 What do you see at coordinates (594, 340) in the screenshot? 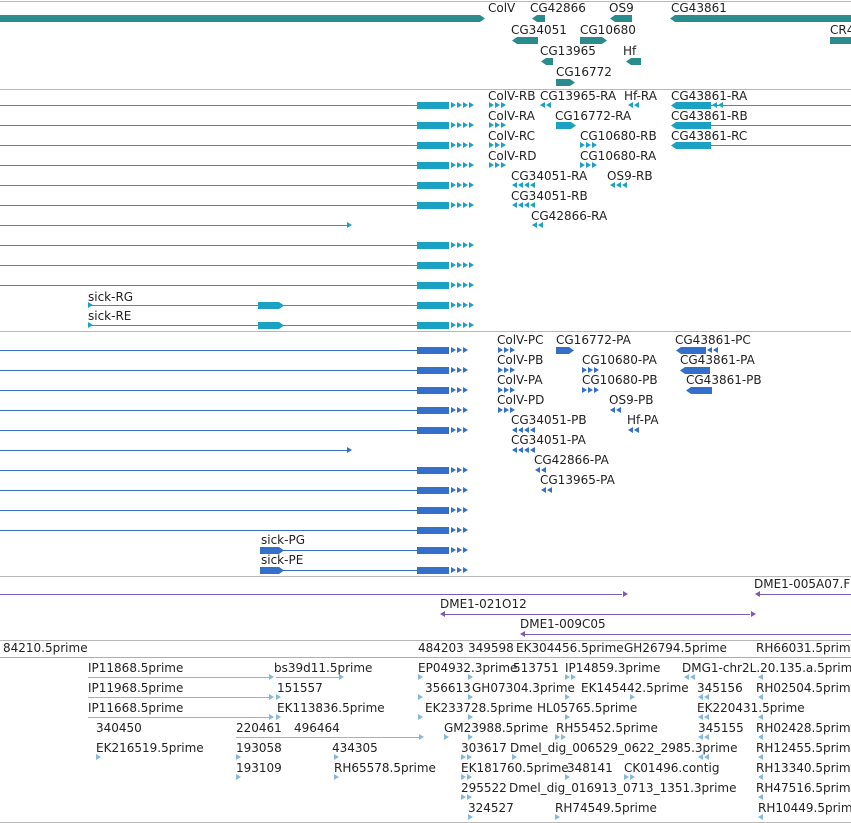
I see `feature-label-cg16772-pa: CG16772-PA` at bounding box center [594, 340].